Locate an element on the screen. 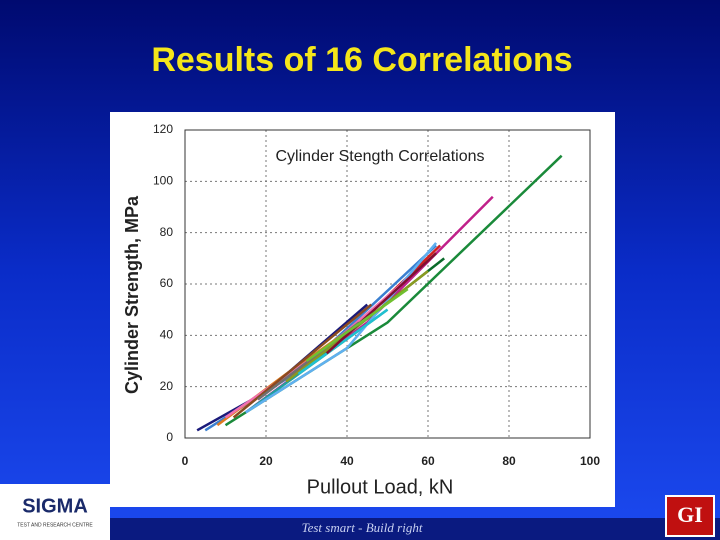 The height and width of the screenshot is (540, 720). slide-title: Results of 16 Correlations is located at coordinates (361, 60).